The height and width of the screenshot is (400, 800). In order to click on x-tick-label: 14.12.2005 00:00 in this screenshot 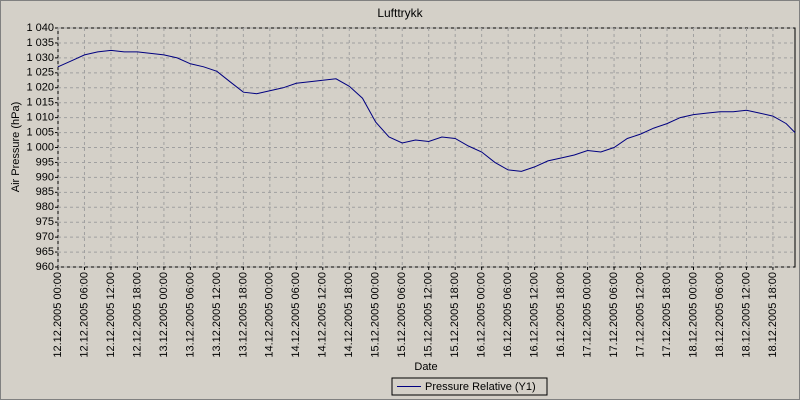, I will do `click(270, 315)`.